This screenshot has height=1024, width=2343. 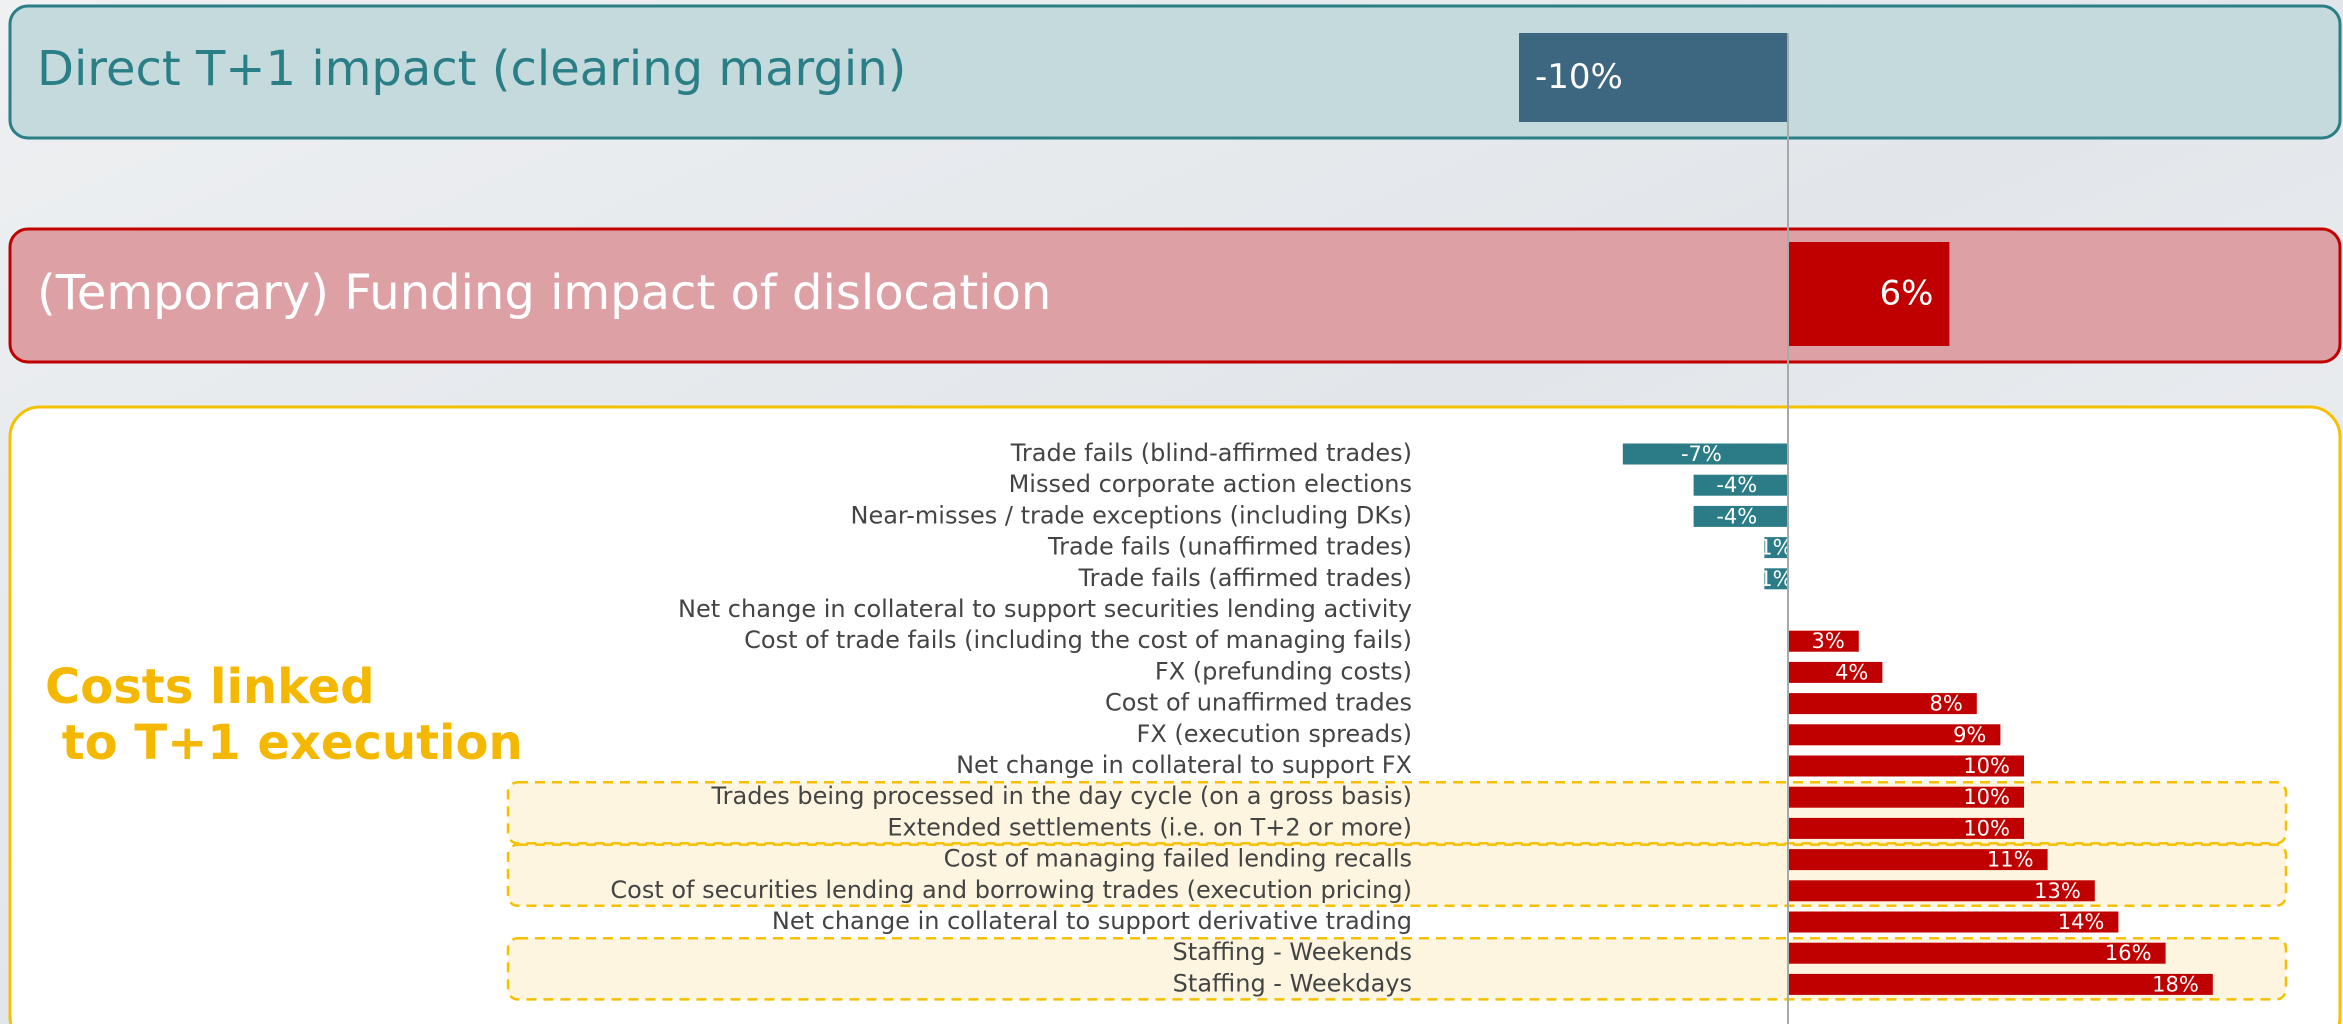 What do you see at coordinates (1906, 294) in the screenshot?
I see `value-label: 6%` at bounding box center [1906, 294].